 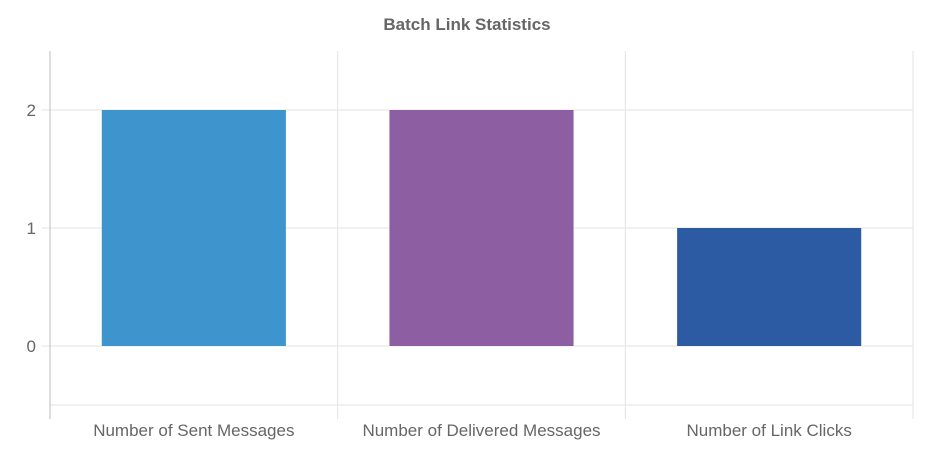 I want to click on x-category-label: Number of Sent Messages, so click(x=193, y=430).